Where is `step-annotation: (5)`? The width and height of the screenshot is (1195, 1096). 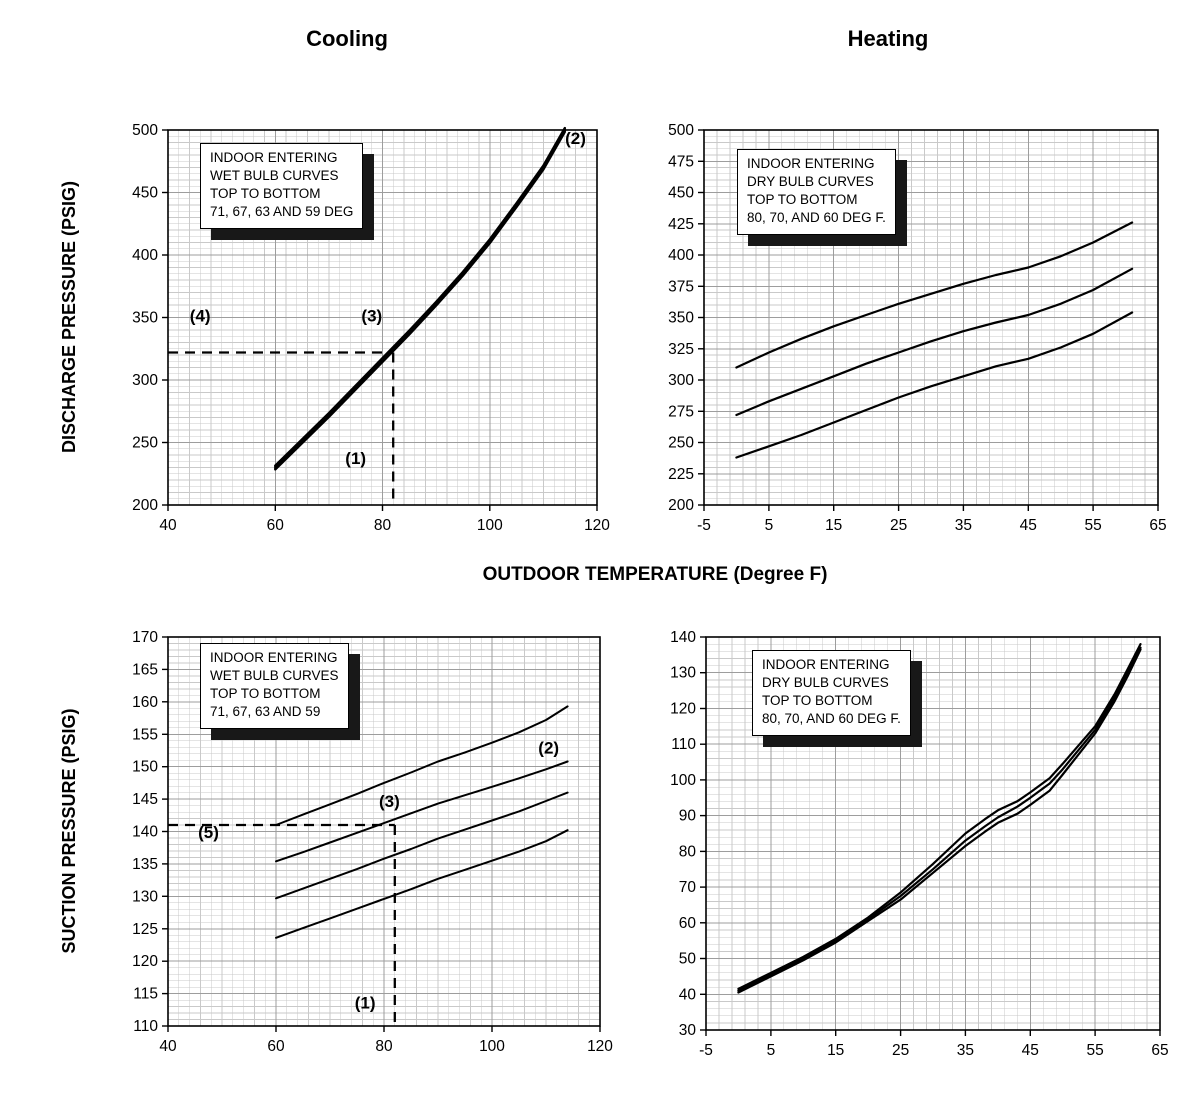 step-annotation: (5) is located at coordinates (208, 832).